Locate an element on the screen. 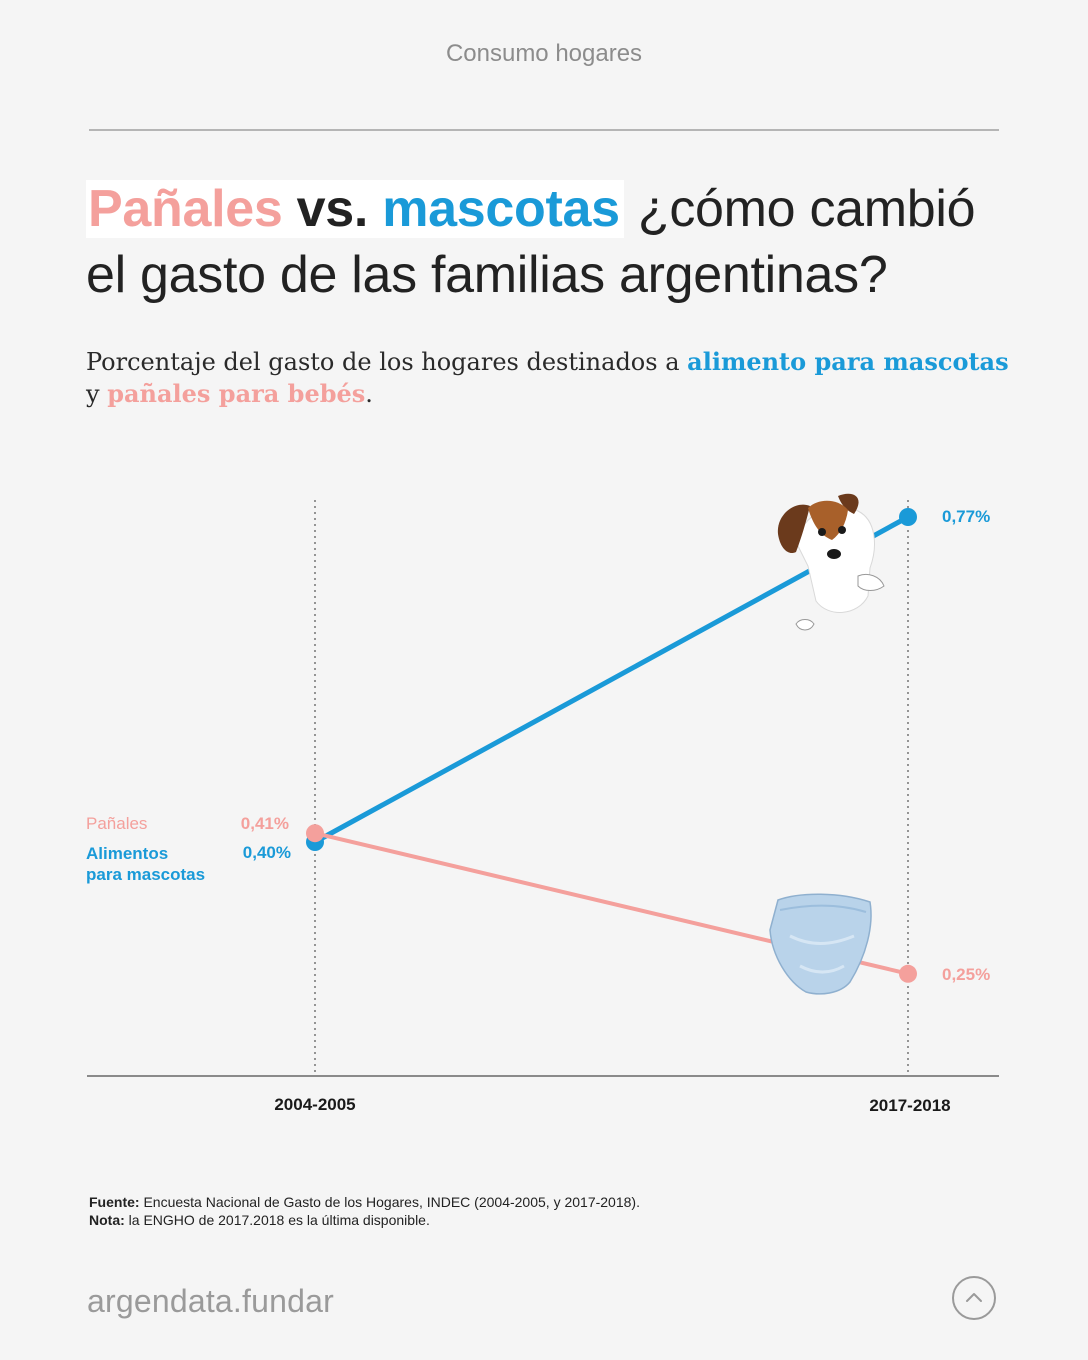 Image resolution: width=1088 pixels, height=1360 pixels. chevron-up-icon is located at coordinates (974, 1297).